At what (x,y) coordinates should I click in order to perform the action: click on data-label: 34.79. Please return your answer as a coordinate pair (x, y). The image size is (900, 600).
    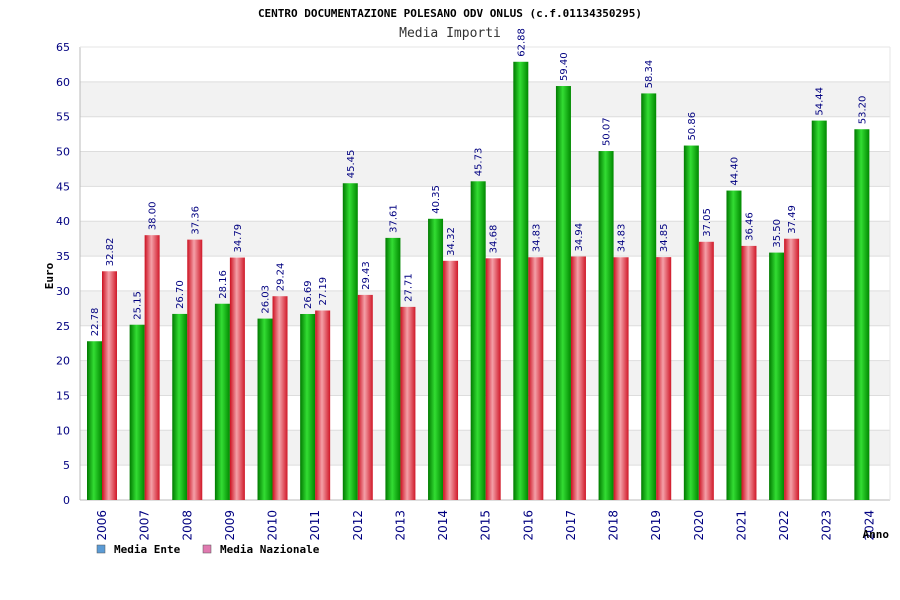
    Looking at the image, I should click on (238, 238).